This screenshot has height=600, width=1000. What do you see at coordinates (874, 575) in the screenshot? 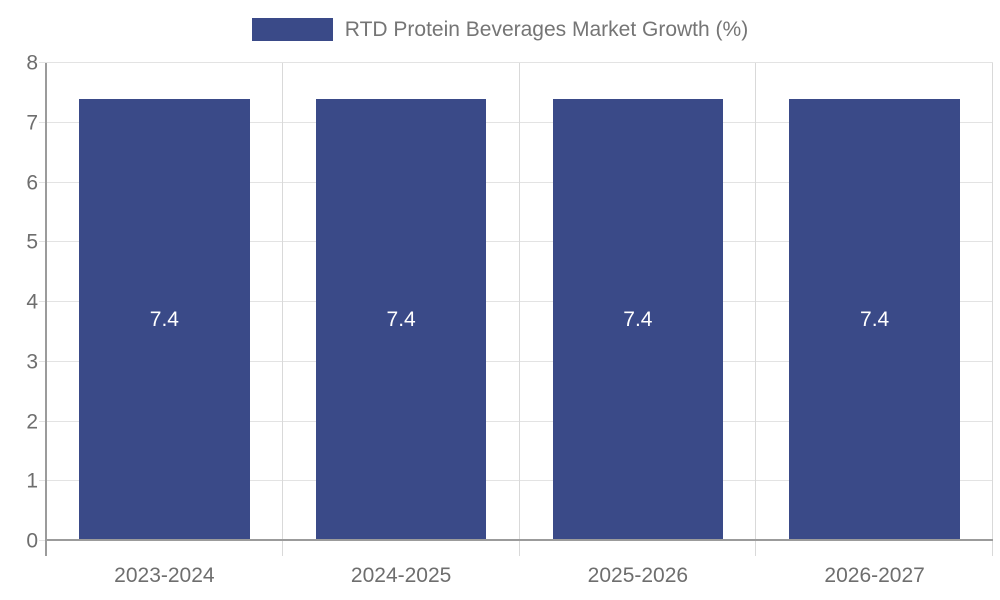
I see `x-axis-tick-label: 2026-2027` at bounding box center [874, 575].